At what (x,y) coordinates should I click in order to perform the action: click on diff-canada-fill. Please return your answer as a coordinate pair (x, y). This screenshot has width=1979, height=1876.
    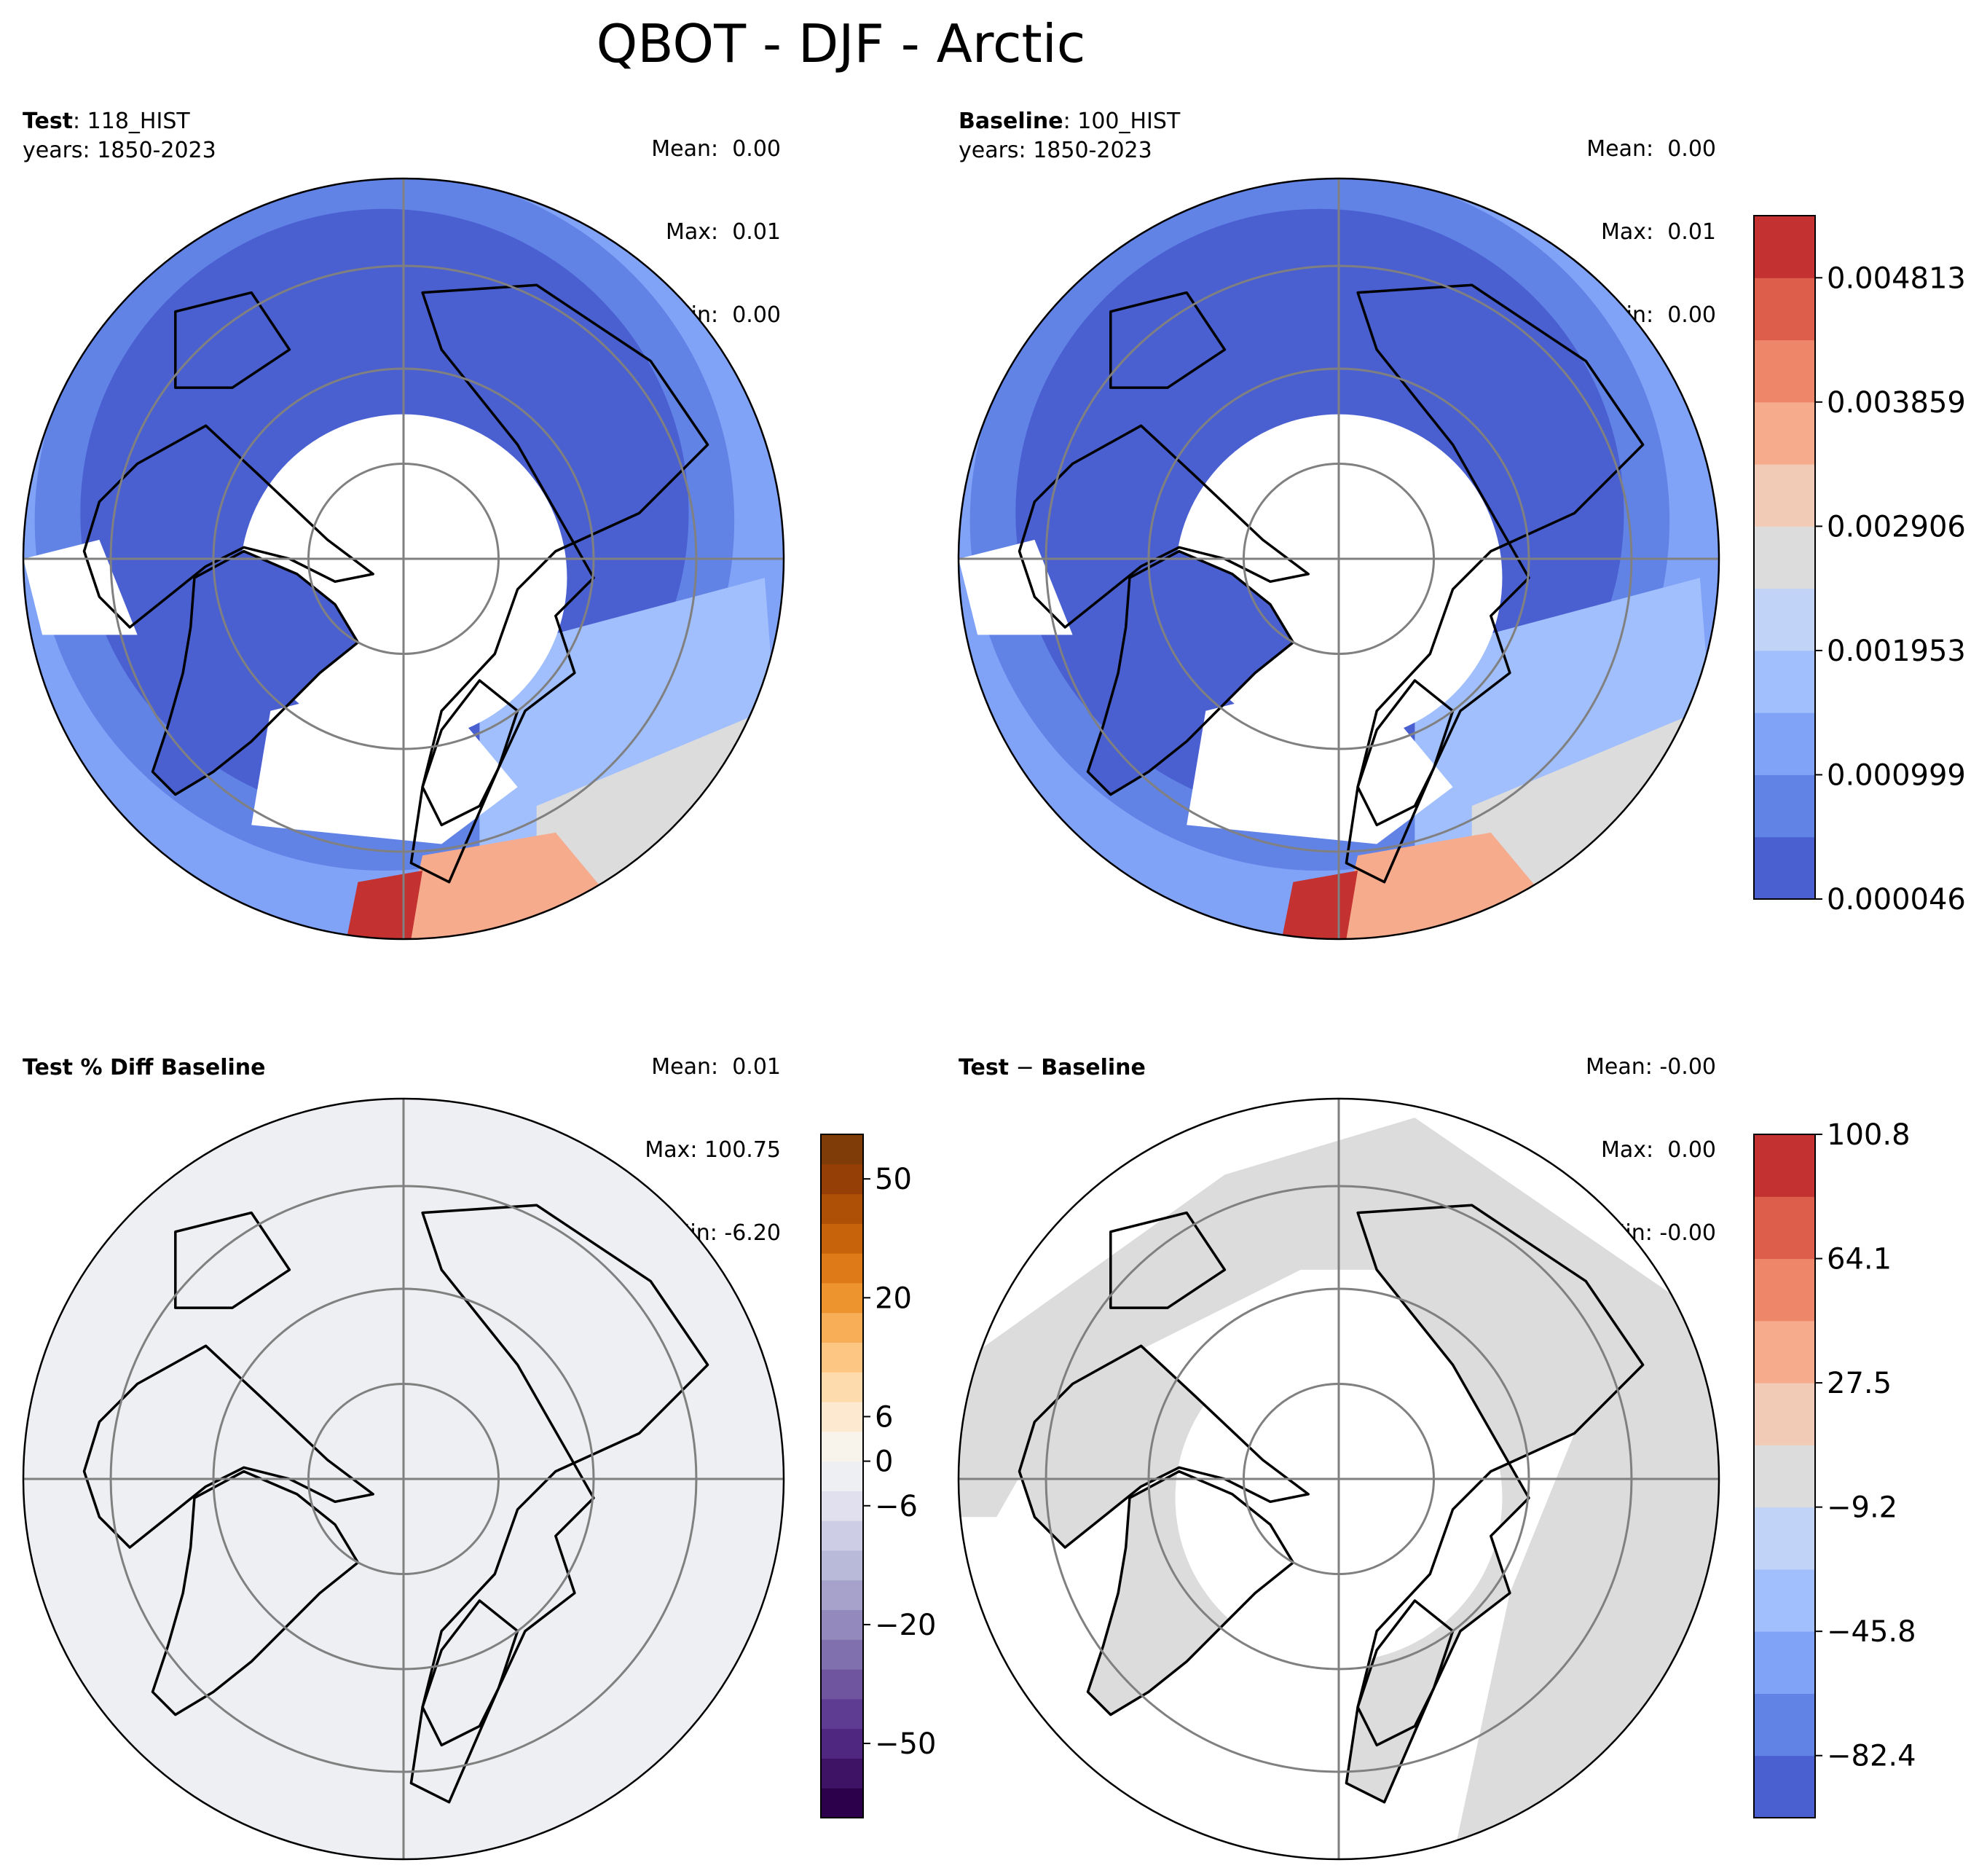
    Looking at the image, I should click on (1164, 1446).